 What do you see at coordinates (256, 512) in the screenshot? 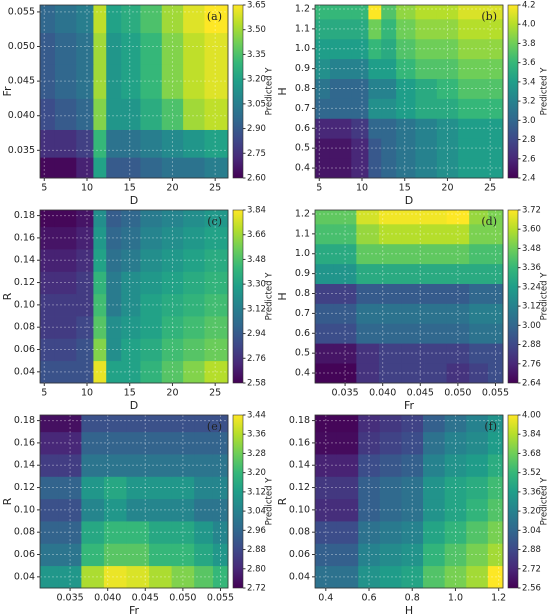
I see `colorbar-tick-label: 3.04` at bounding box center [256, 512].